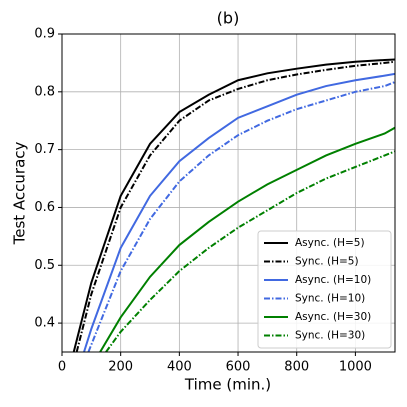 The image size is (407, 407). I want to click on legend-label: Sync. (H=5), so click(327, 262).